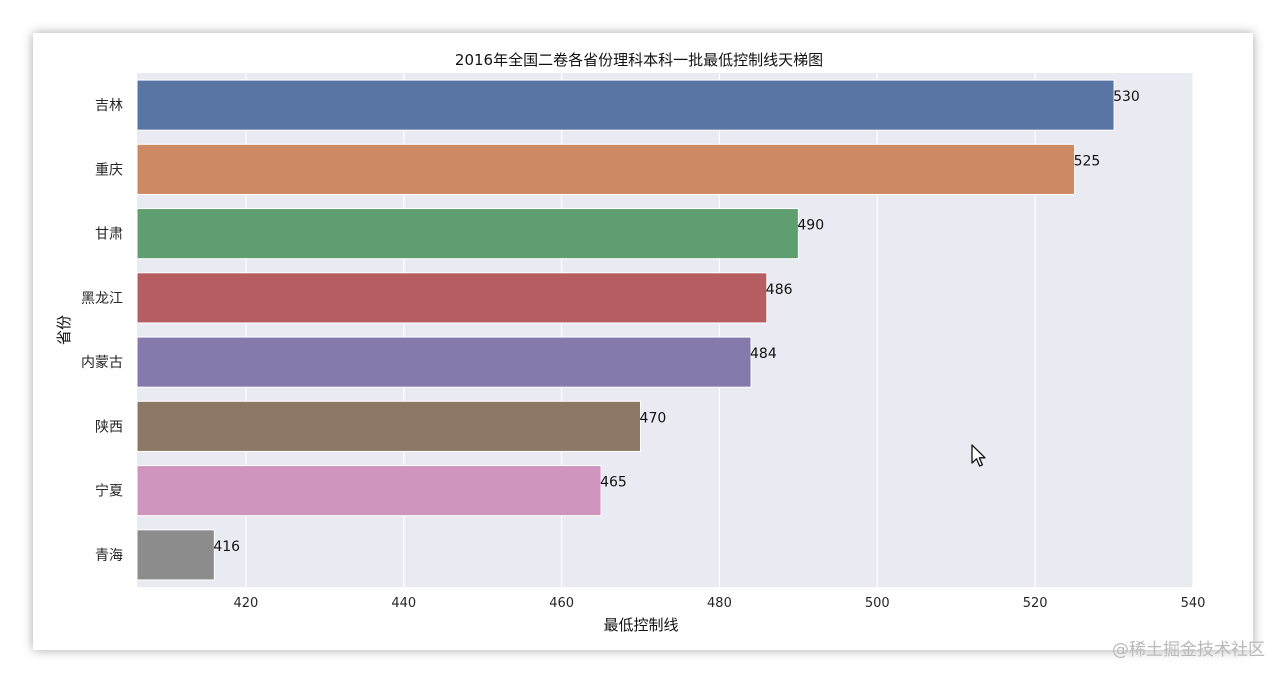 This screenshot has height=682, width=1285. Describe the element at coordinates (109, 106) in the screenshot. I see `y-tick-label: 吉林` at that location.